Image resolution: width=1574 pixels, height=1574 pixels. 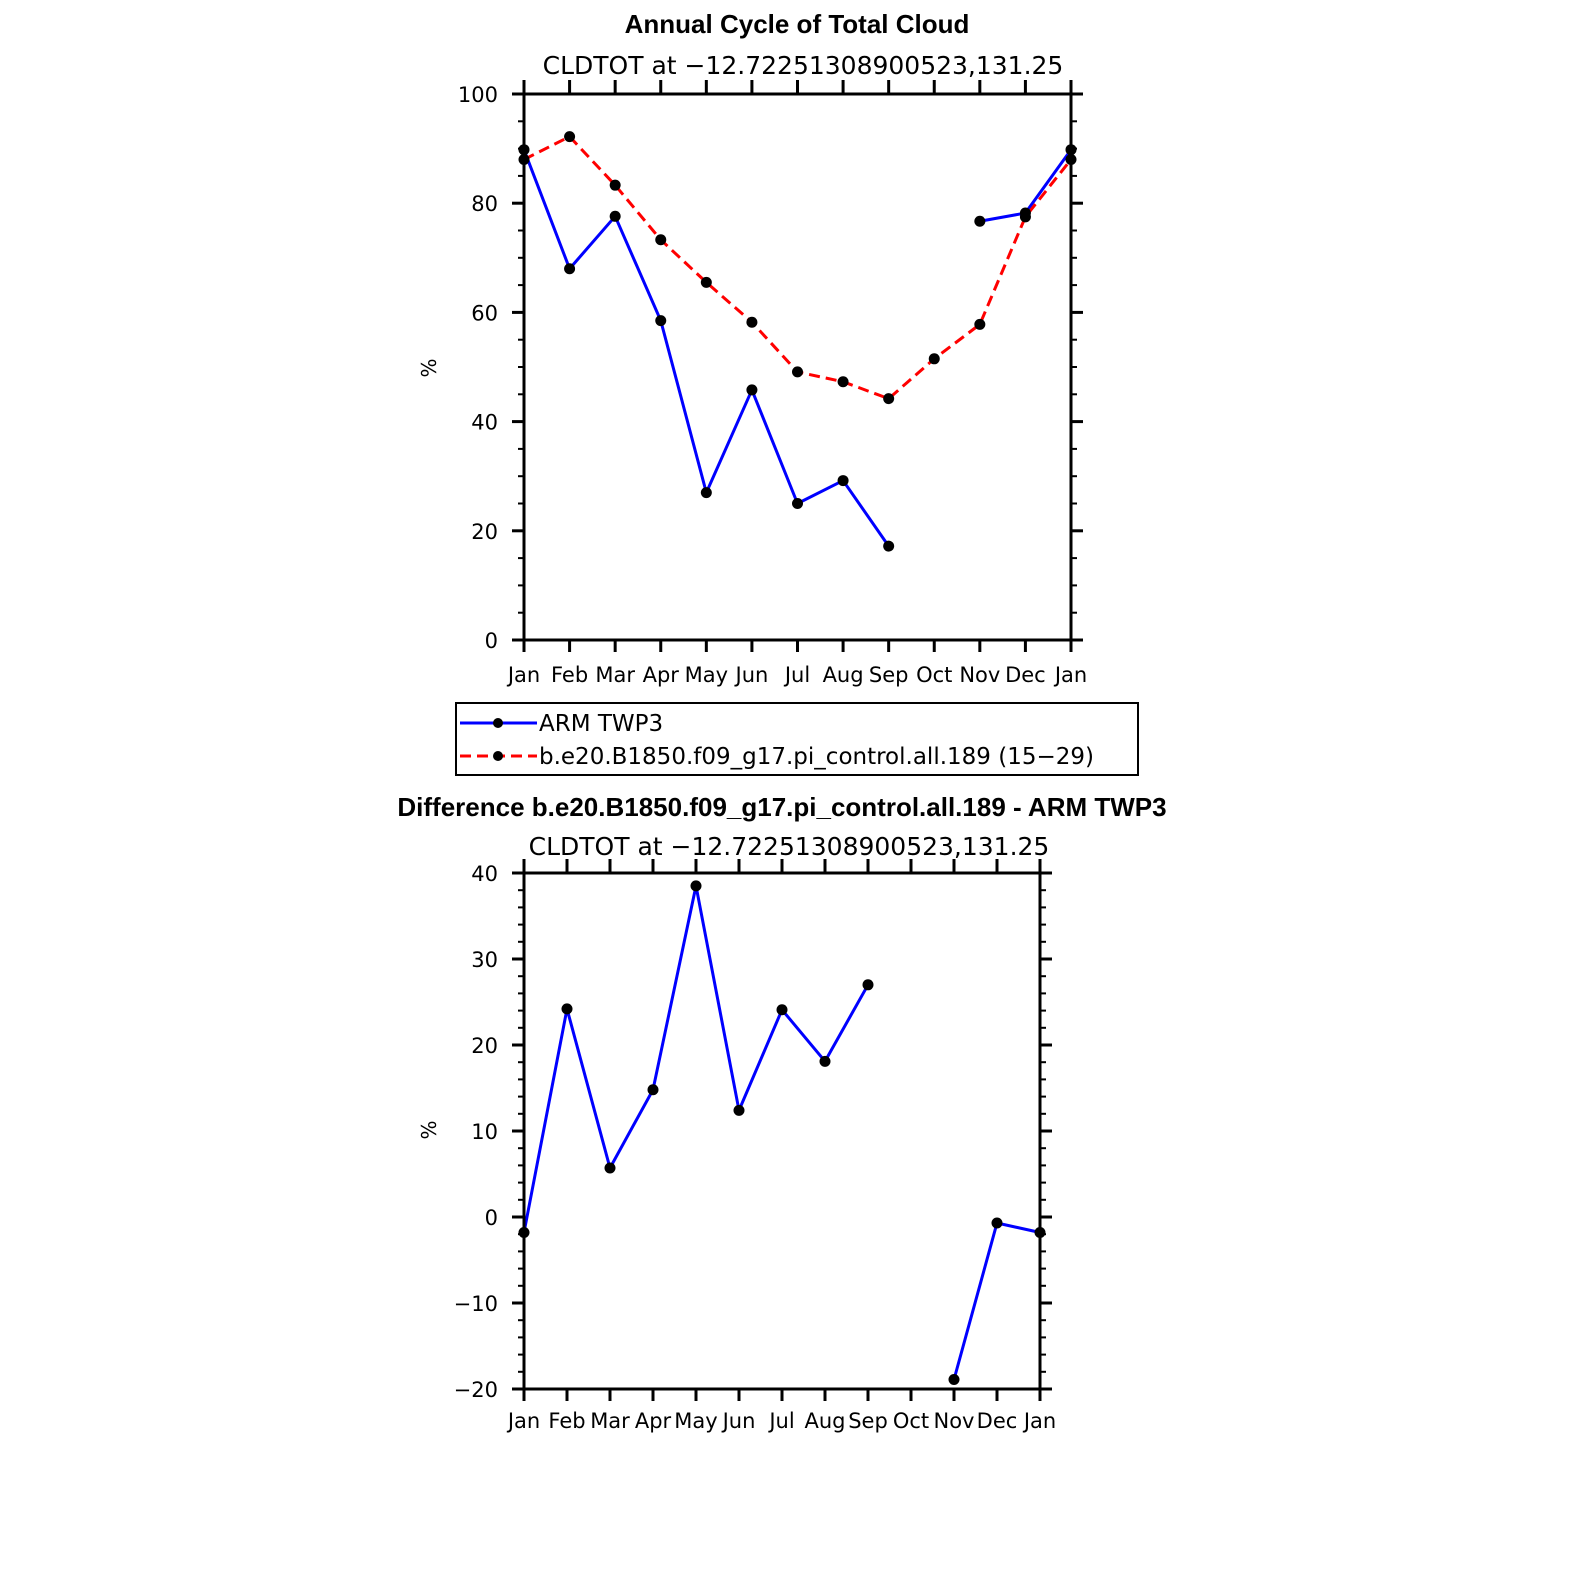 I want to click on chart1-plot-frame, so click(x=797, y=367).